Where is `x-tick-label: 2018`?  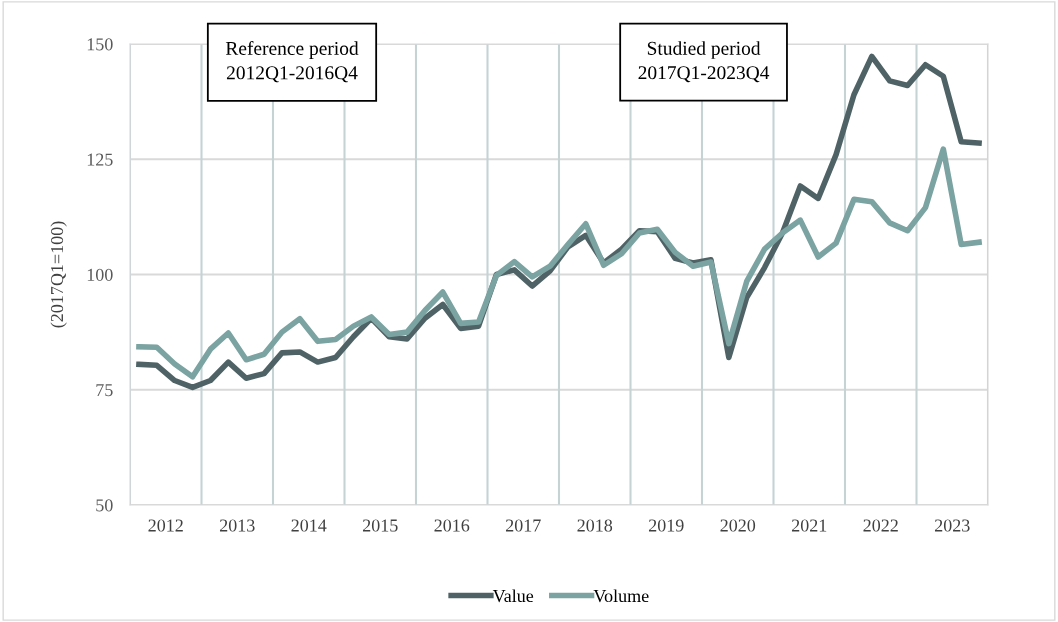
x-tick-label: 2018 is located at coordinates (595, 525).